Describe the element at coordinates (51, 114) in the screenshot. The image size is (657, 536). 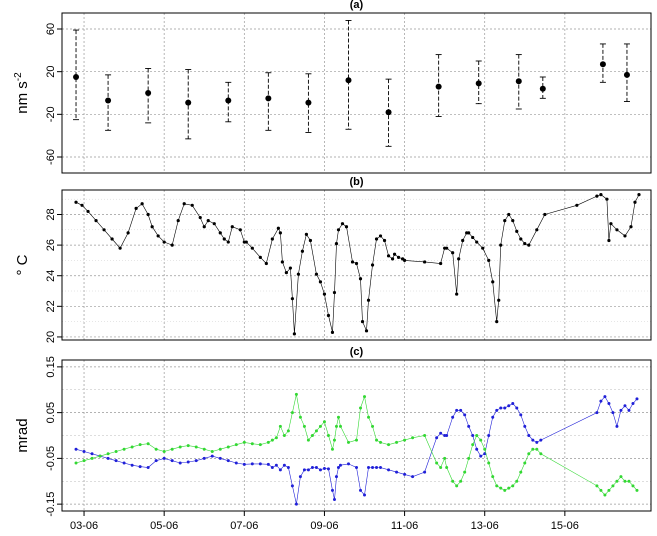
I see `y-tick-label: -20` at that location.